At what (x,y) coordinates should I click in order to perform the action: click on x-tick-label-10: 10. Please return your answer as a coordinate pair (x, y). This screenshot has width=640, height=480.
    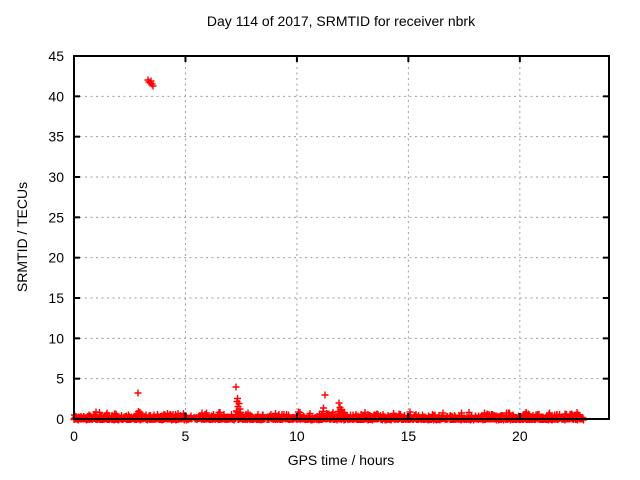
    Looking at the image, I should click on (297, 436).